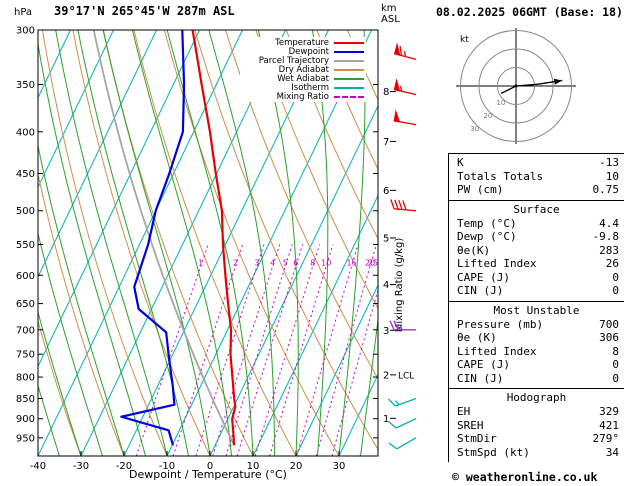  Describe the element at coordinates (25, 355) in the screenshot. I see `svg-text: 750` at that location.